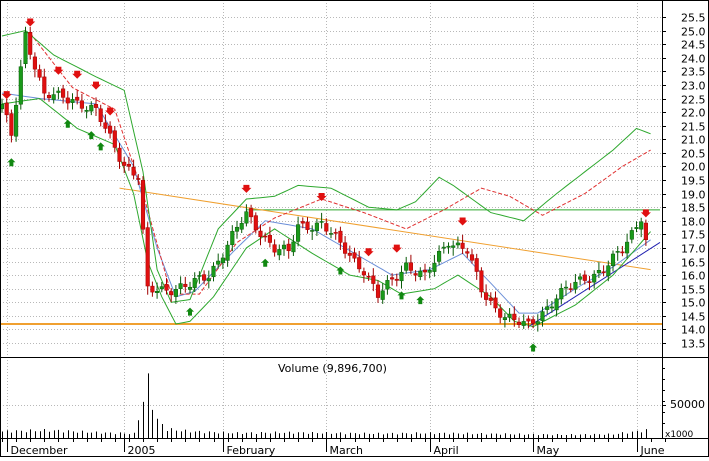  Describe the element at coordinates (693, 276) in the screenshot. I see `price-tick-label: 16.0` at that location.